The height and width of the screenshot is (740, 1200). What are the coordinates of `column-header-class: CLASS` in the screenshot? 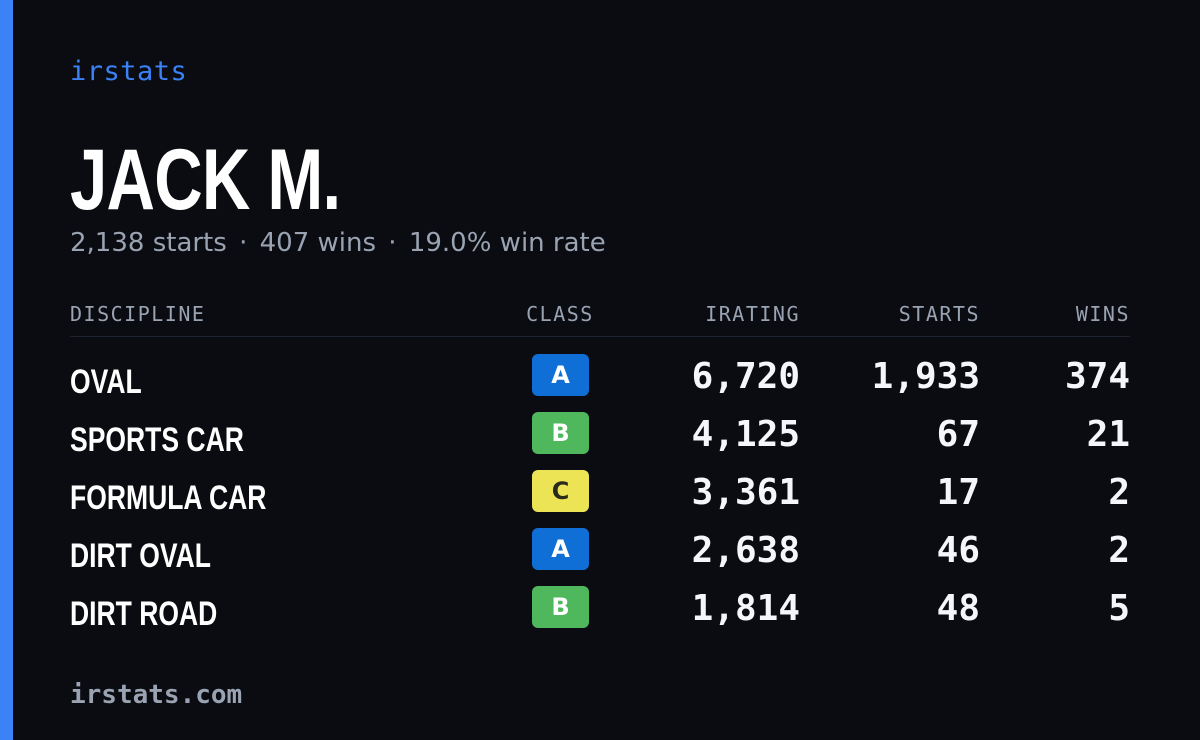 It's located at (560, 314).